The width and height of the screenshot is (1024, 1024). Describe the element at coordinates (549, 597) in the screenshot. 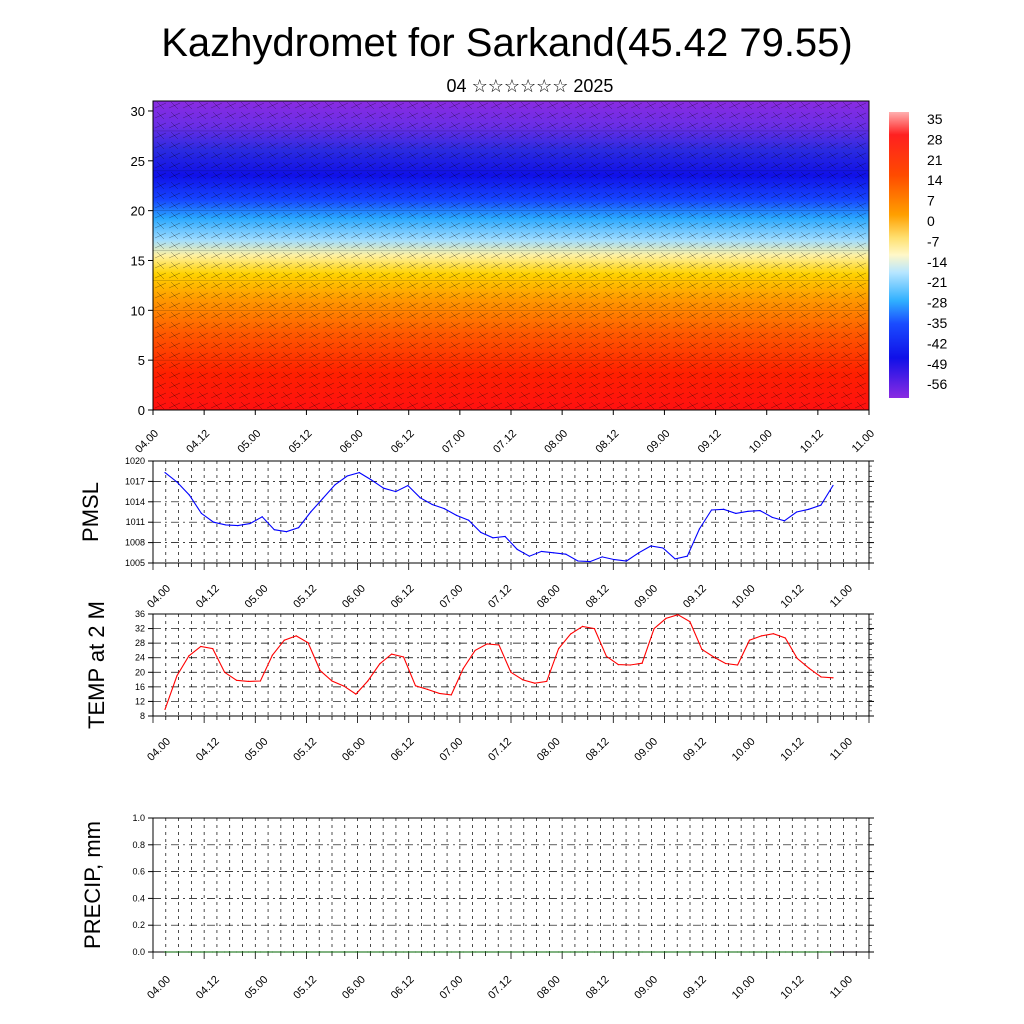

I see `pmsl-x-tick-label: 08.00` at that location.